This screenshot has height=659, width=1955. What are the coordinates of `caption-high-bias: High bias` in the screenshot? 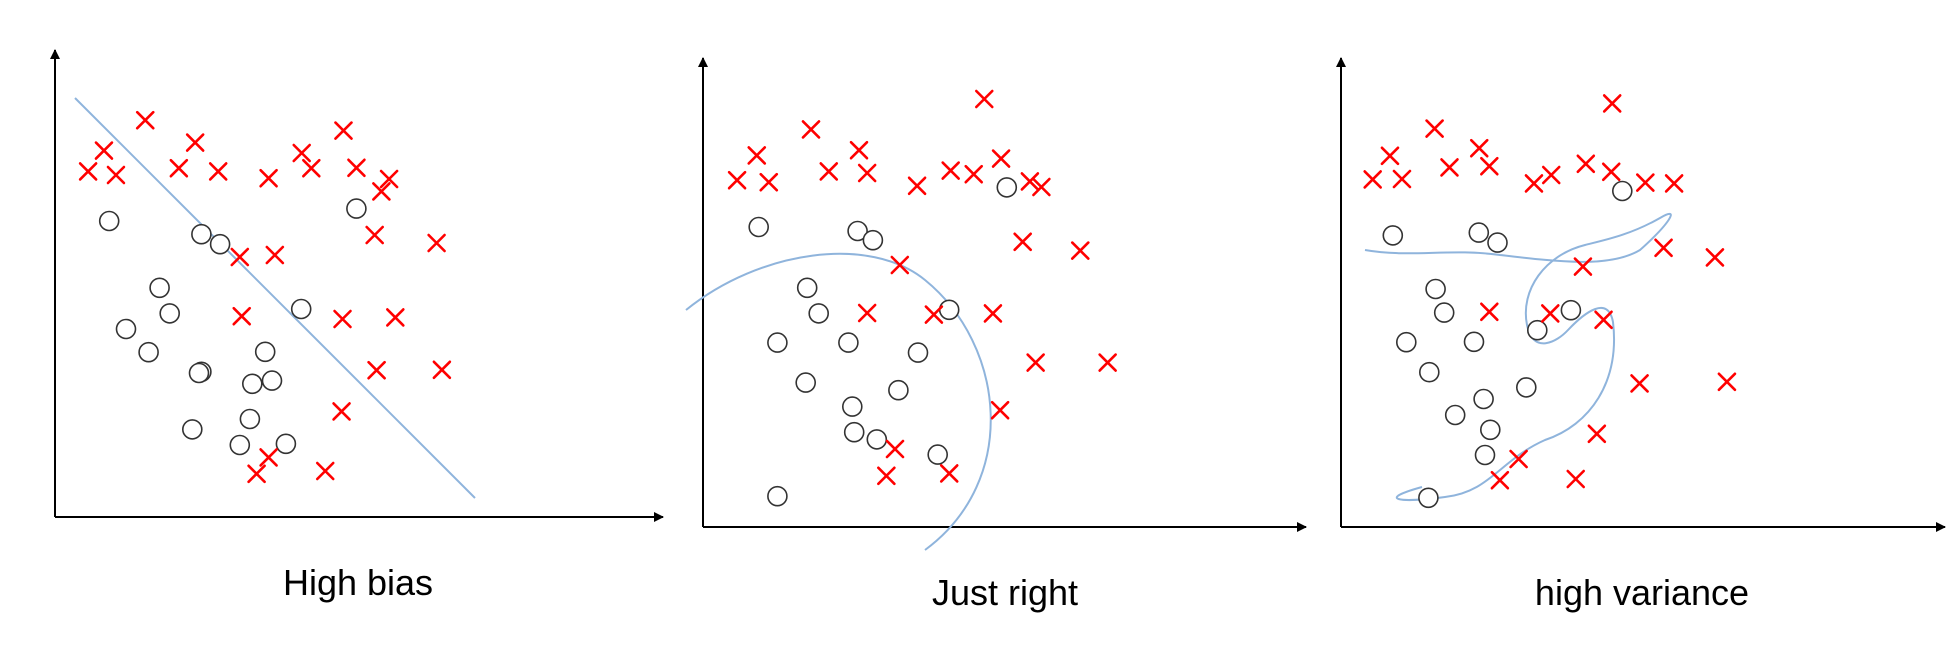 It's located at (358, 582).